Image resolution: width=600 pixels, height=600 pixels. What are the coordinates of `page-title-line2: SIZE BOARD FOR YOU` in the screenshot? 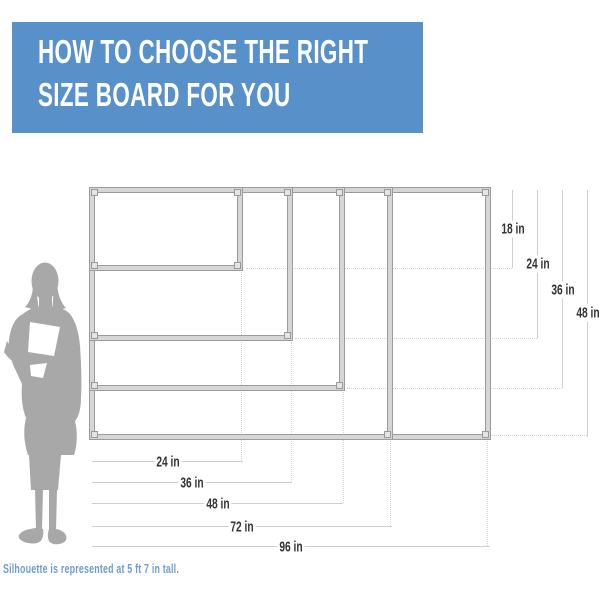 It's located at (164, 94).